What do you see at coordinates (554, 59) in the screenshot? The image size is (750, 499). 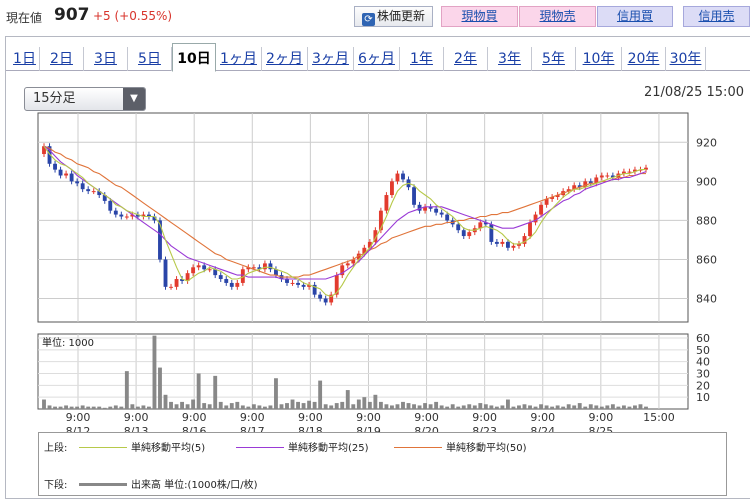 I see `tab-period-12: 5年` at bounding box center [554, 59].